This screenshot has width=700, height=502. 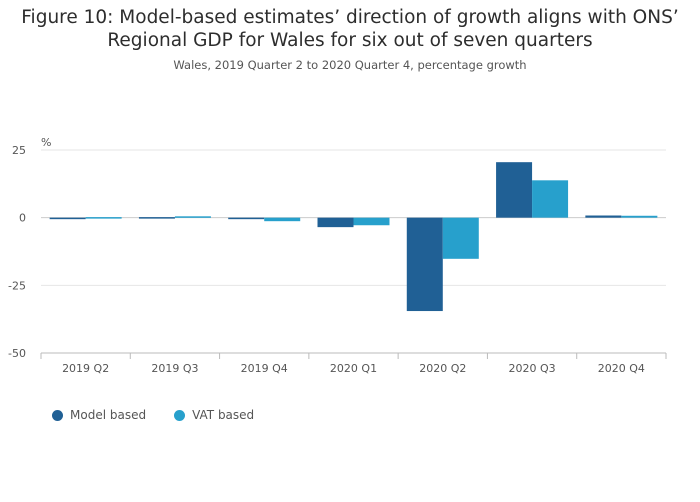 What do you see at coordinates (621, 368) in the screenshot?
I see `x-tick-label: 2020 Q4` at bounding box center [621, 368].